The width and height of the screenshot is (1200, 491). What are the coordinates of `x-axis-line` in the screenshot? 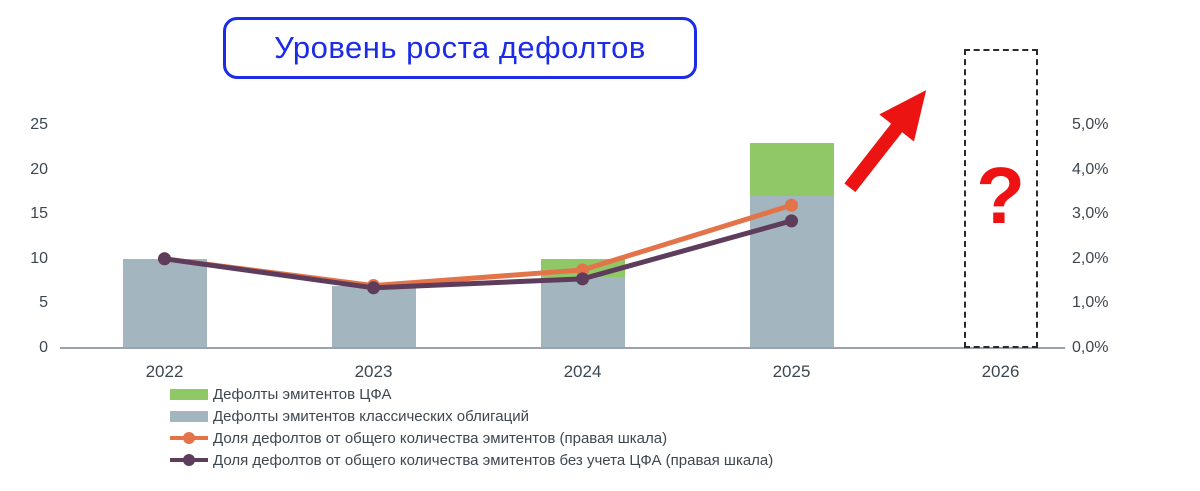 It's located at (562, 348).